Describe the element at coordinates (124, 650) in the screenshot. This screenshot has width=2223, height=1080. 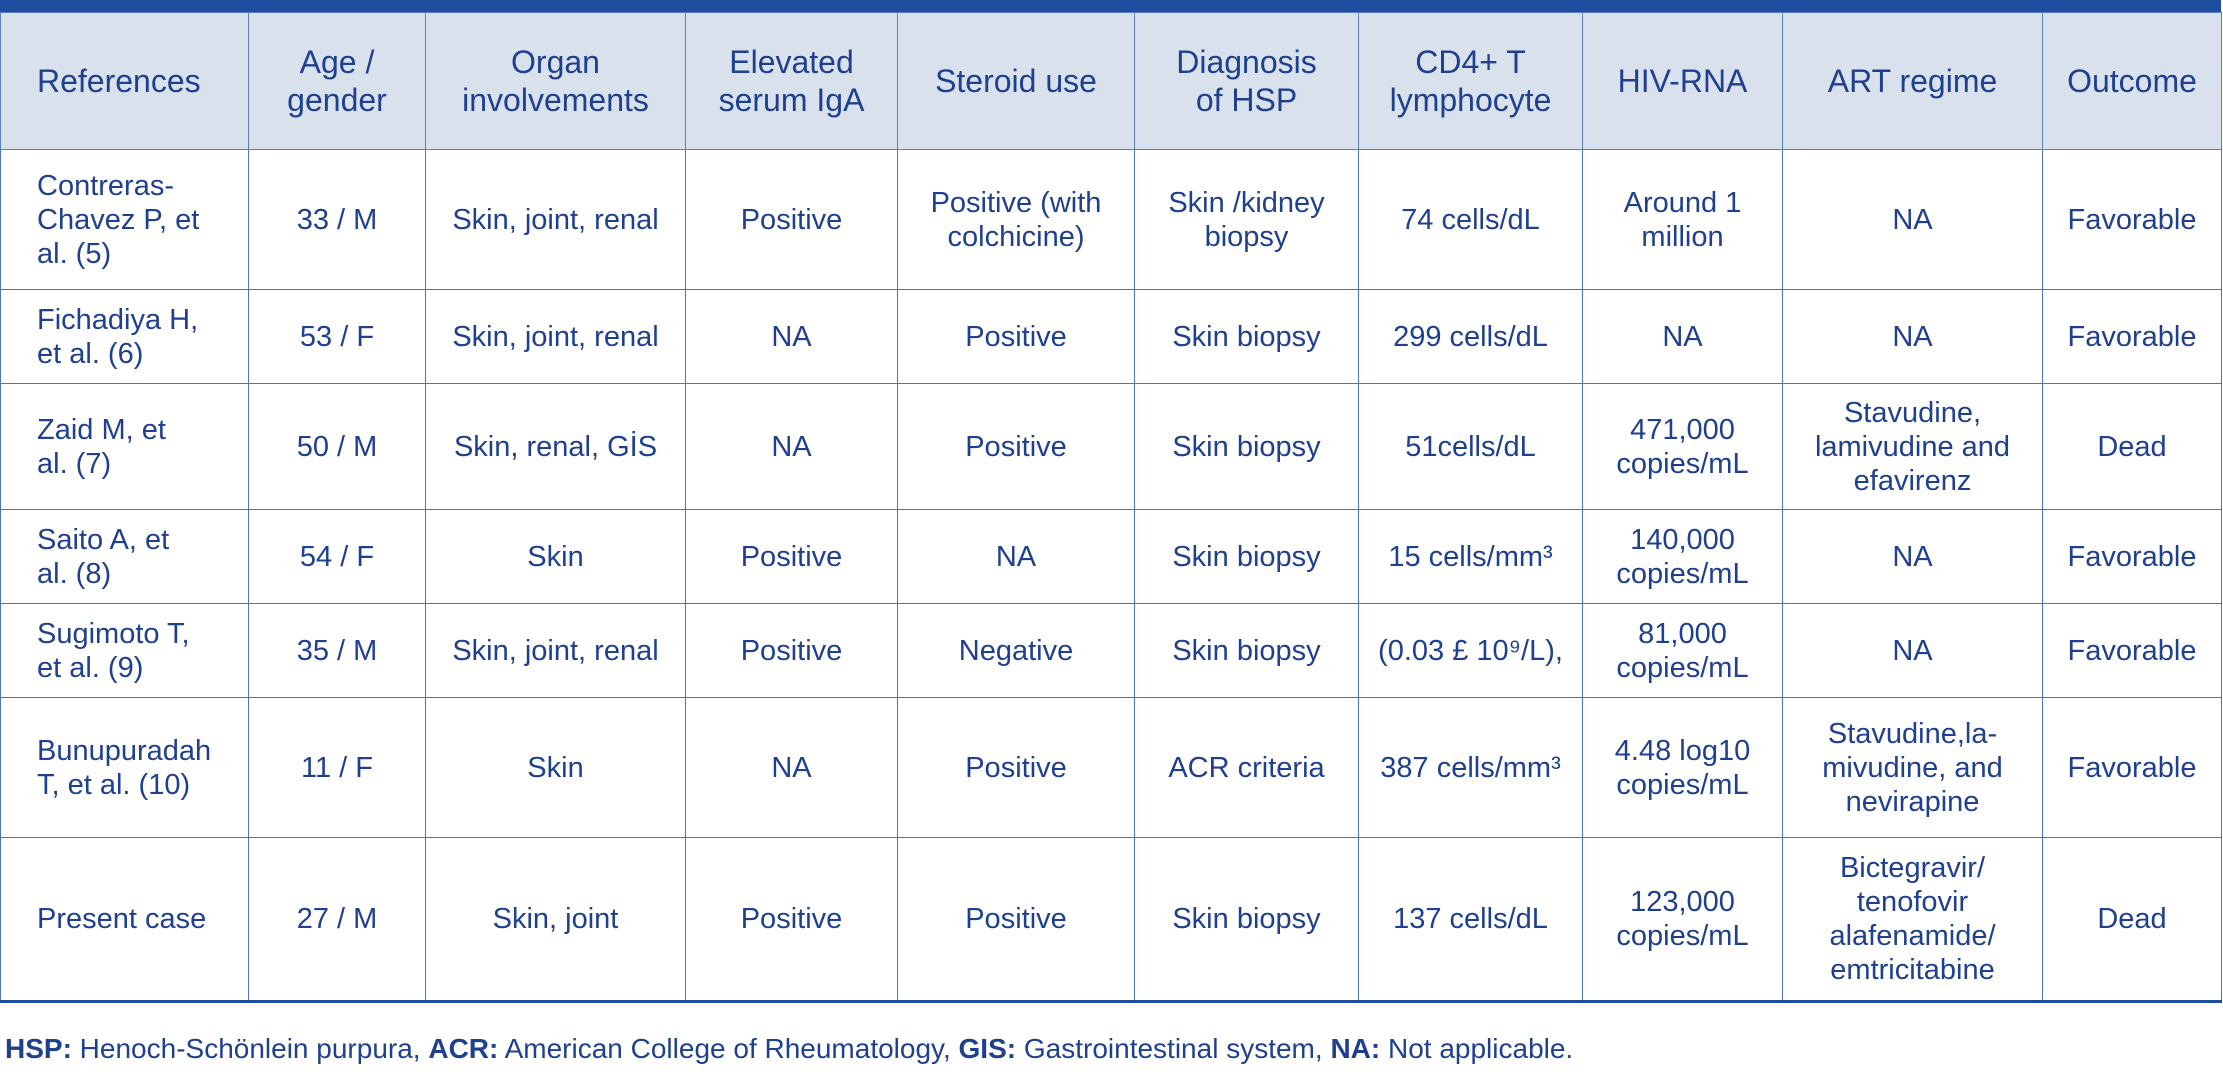
I see `table-cell: Sugimoto T, et al. (9)` at that location.